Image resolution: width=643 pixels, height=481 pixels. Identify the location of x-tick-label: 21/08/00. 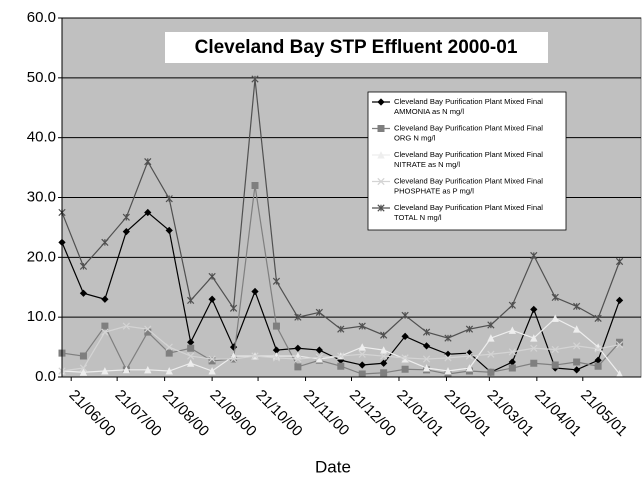
(185, 413).